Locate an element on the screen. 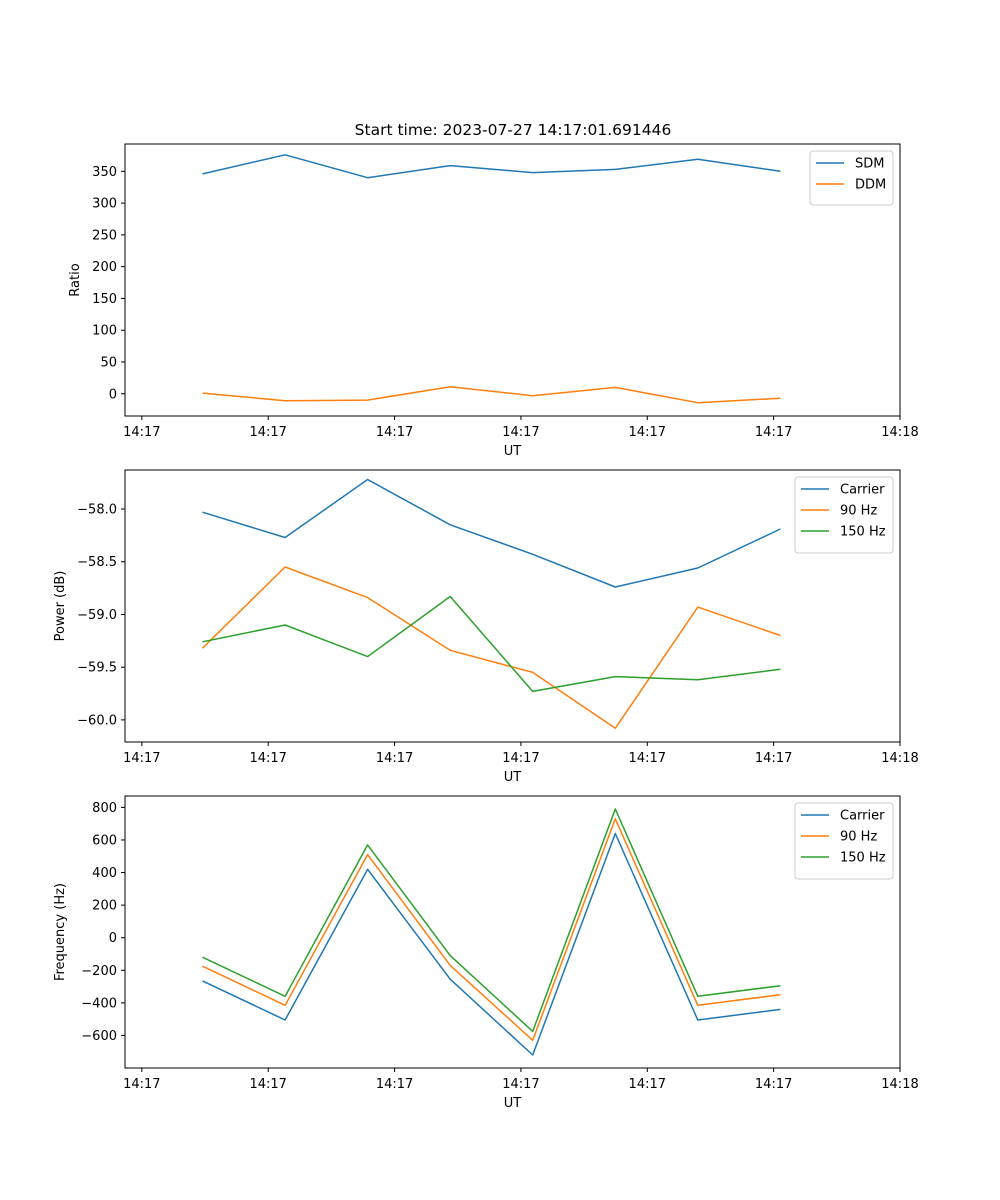 This screenshot has width=1000, height=1200. legend-label: DDM is located at coordinates (870, 185).